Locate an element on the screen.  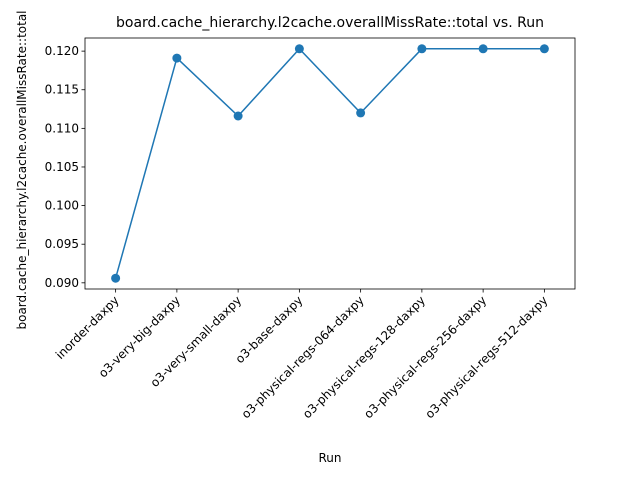
y-tick-label: 0.120 is located at coordinates (62, 51).